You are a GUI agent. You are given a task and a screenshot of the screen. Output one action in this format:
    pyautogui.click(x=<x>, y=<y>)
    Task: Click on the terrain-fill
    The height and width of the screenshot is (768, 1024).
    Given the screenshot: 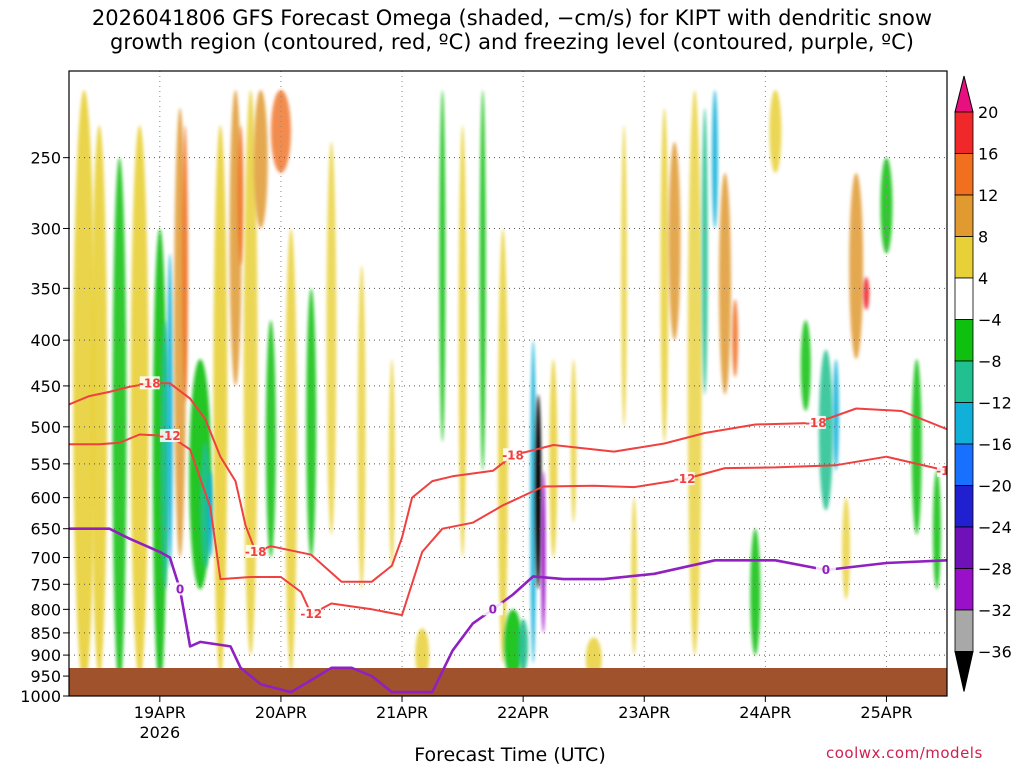 What is the action you would take?
    pyautogui.click(x=508, y=682)
    